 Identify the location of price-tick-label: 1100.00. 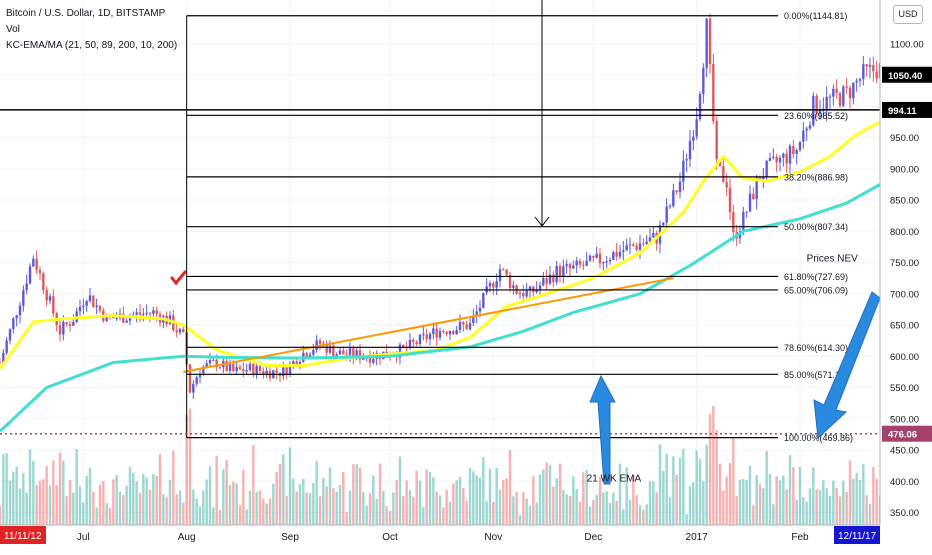
(907, 44).